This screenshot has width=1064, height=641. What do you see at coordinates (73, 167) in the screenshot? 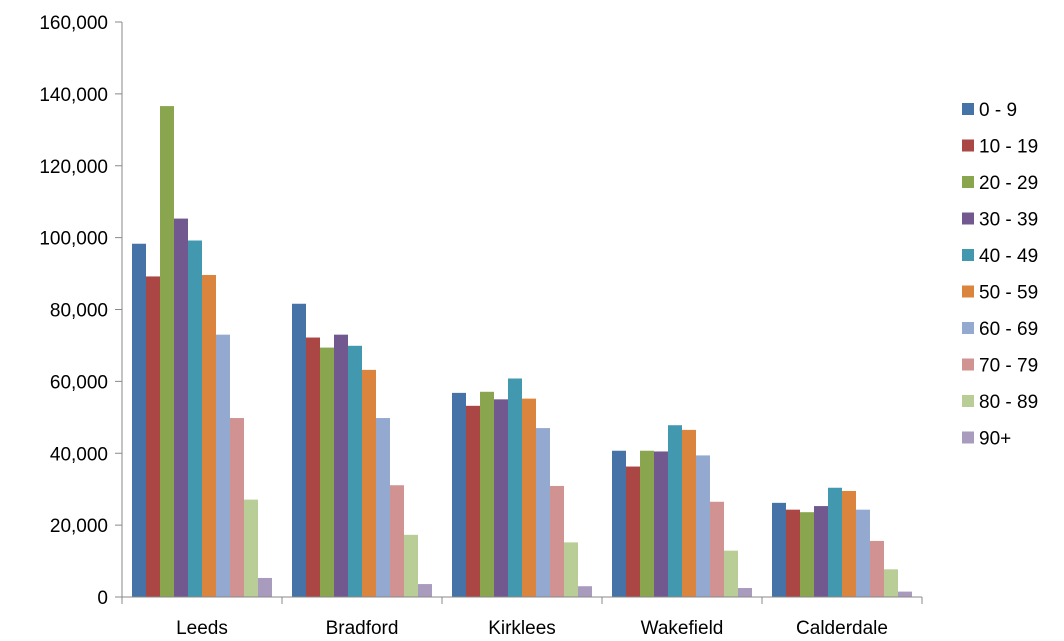
I see `y-tick-label: 120,000` at bounding box center [73, 167].